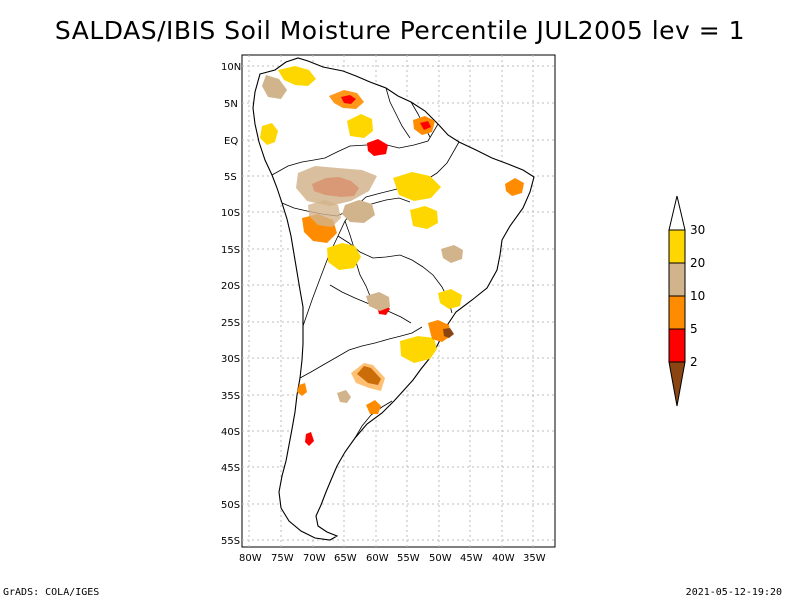 The width and height of the screenshot is (800, 604). I want to click on moisture-patch-central-yellow, so click(417, 186).